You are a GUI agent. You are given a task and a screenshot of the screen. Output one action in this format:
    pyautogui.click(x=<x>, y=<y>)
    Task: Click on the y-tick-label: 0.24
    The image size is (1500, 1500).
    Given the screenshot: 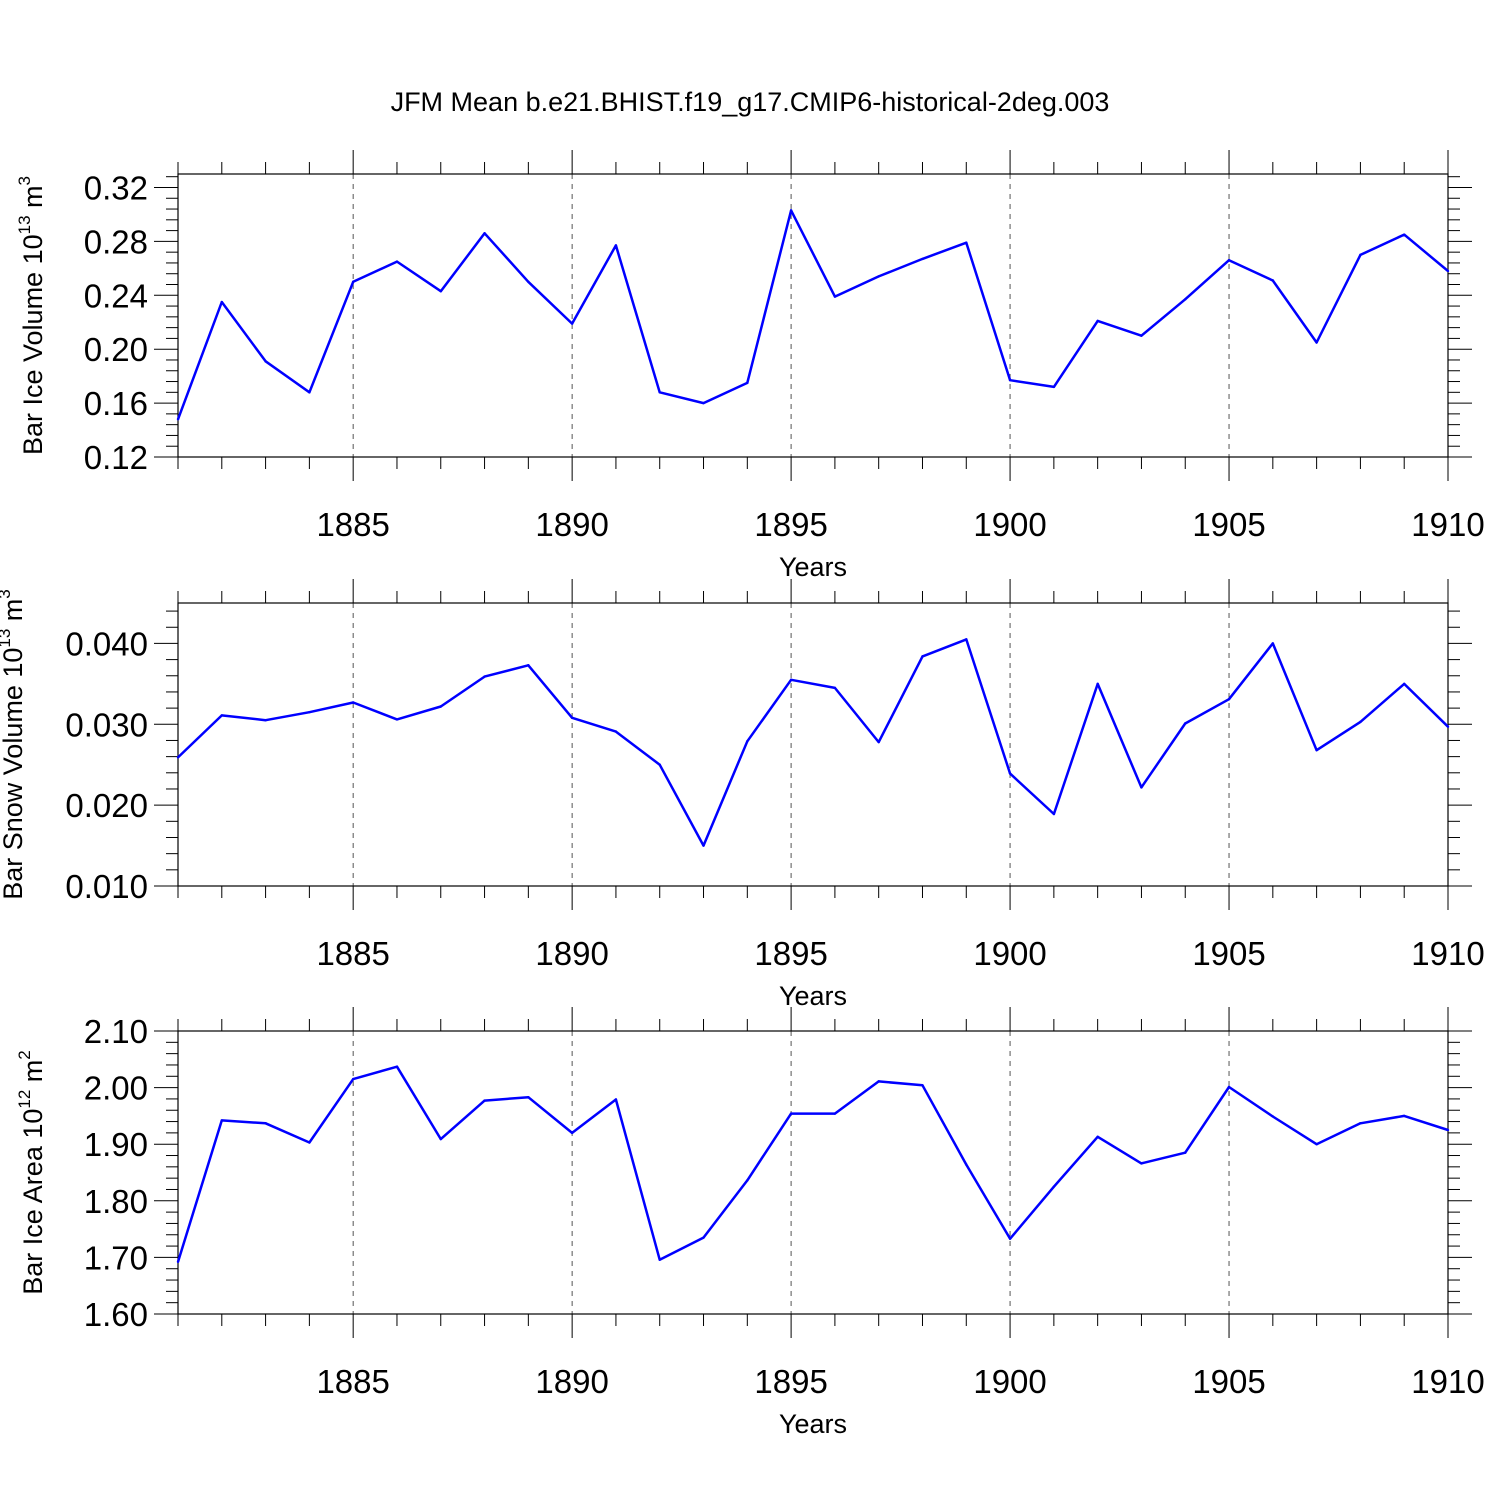 What is the action you would take?
    pyautogui.click(x=116, y=295)
    